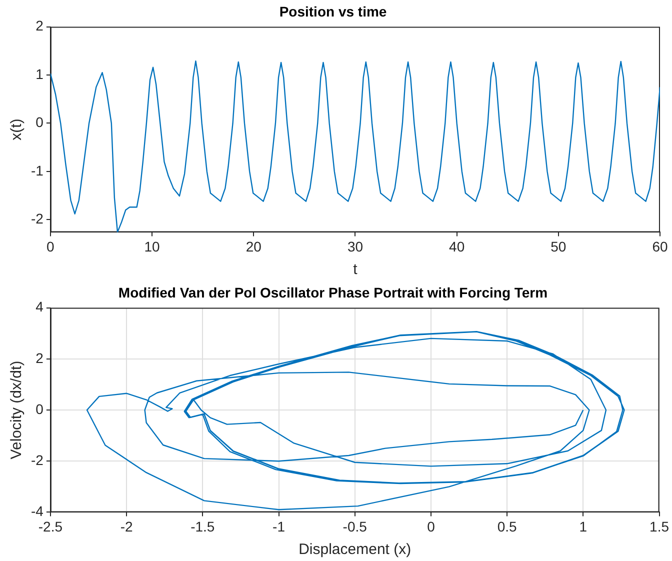 This screenshot has height=561, width=672. I want to click on x-tick-label: 10, so click(152, 246).